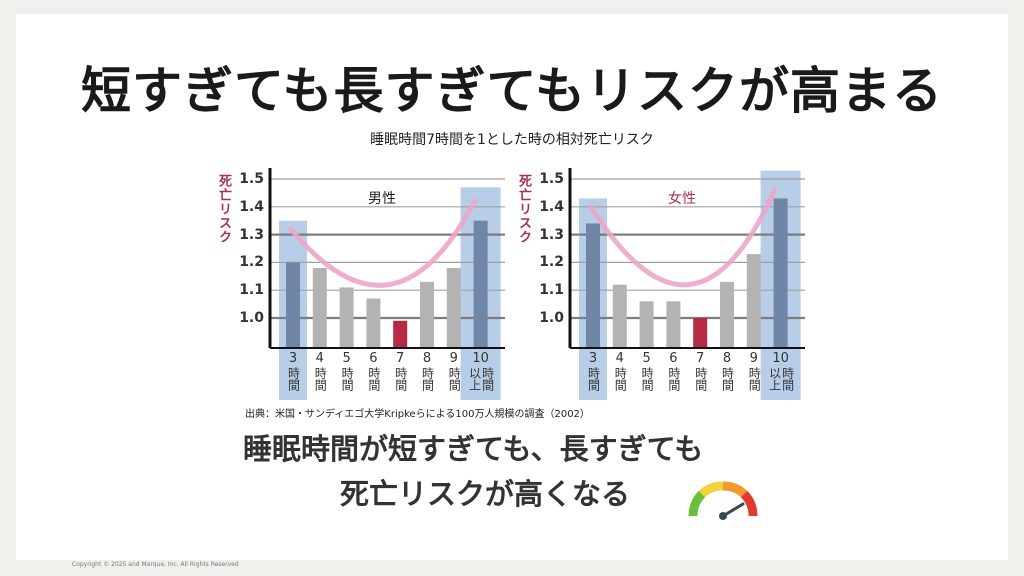 This screenshot has height=576, width=1024. Describe the element at coordinates (485, 494) in the screenshot. I see `message-line-2: 死亡リスクが高くなる` at that location.